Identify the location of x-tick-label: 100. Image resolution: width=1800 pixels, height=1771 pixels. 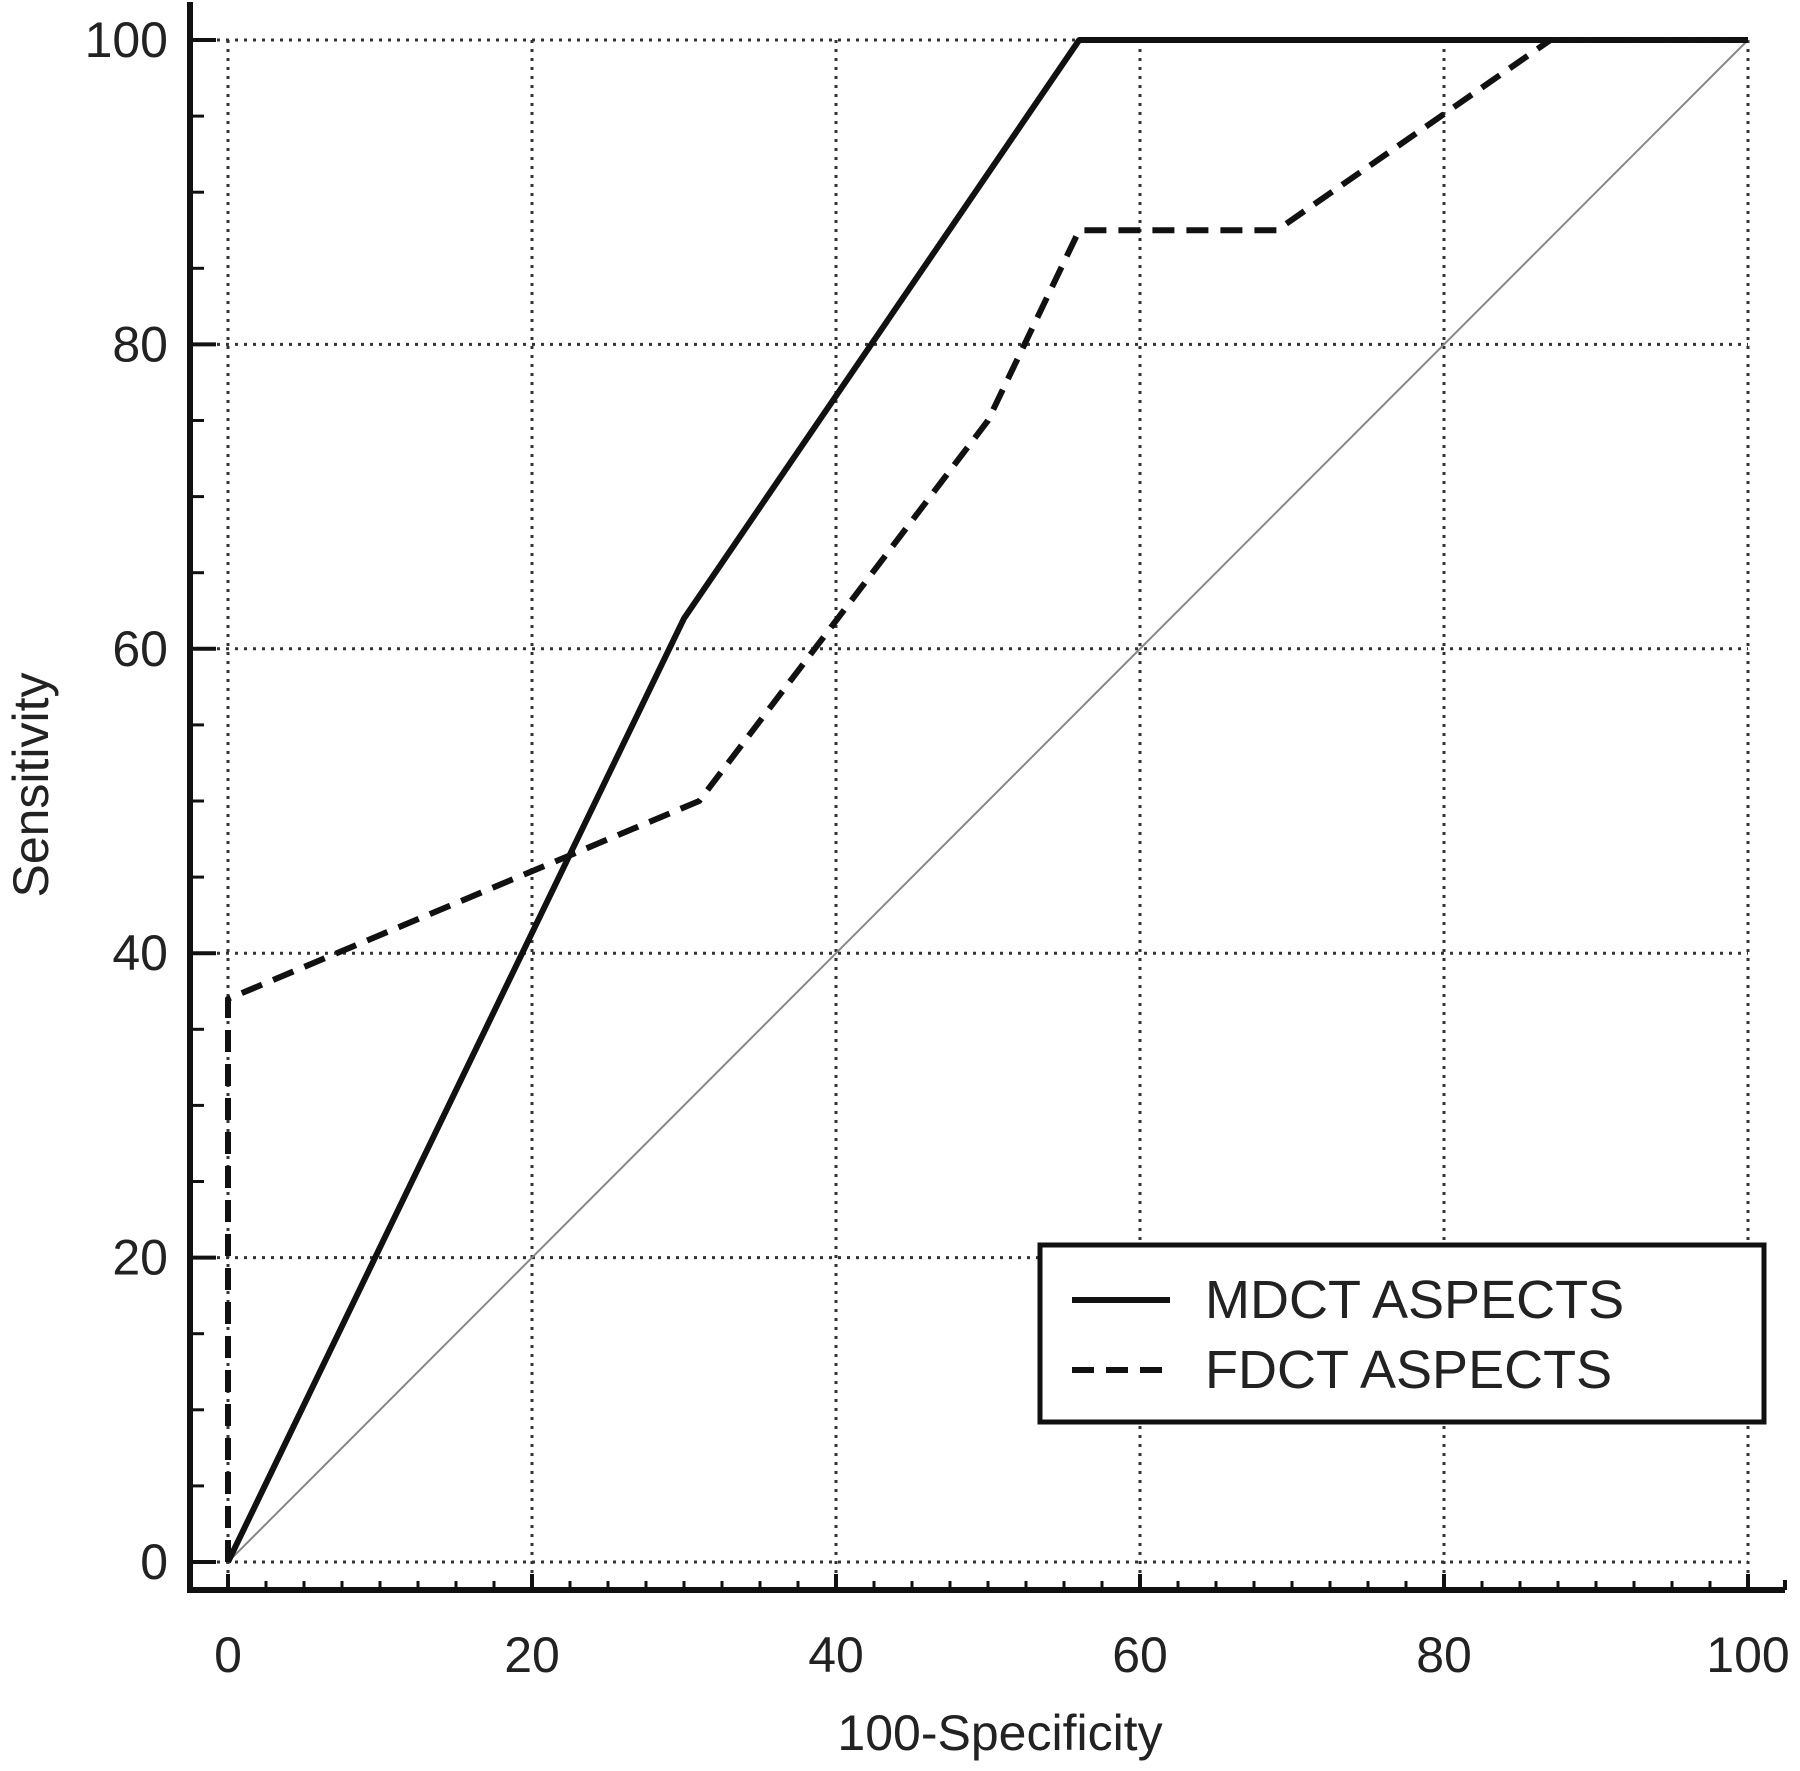
(1747, 1655).